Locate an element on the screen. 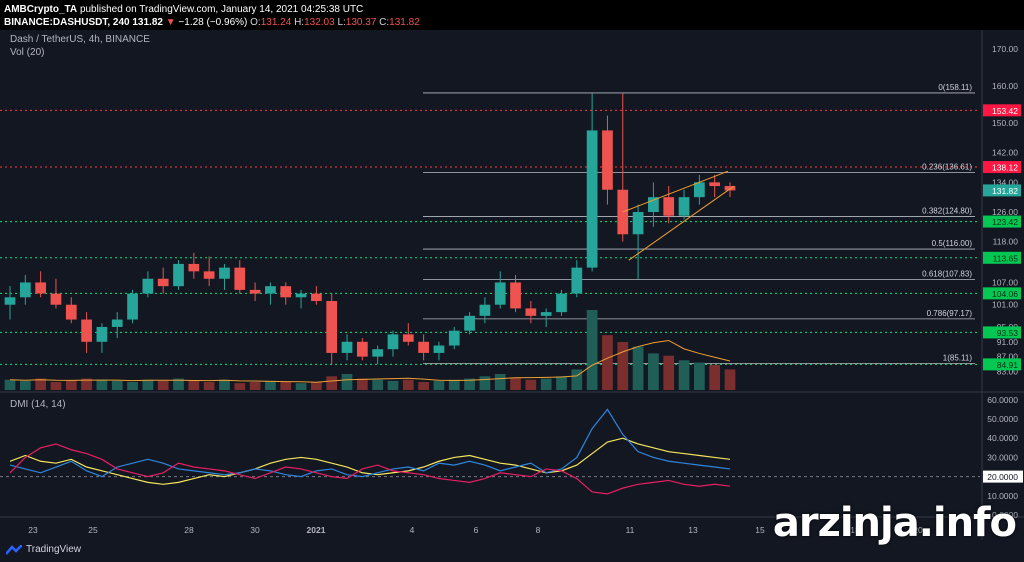 Image resolution: width=1024 pixels, height=562 pixels. time-axis: 23 25 28 30 2021 4 6 8 11 13 15 18 20 is located at coordinates (475, 530).